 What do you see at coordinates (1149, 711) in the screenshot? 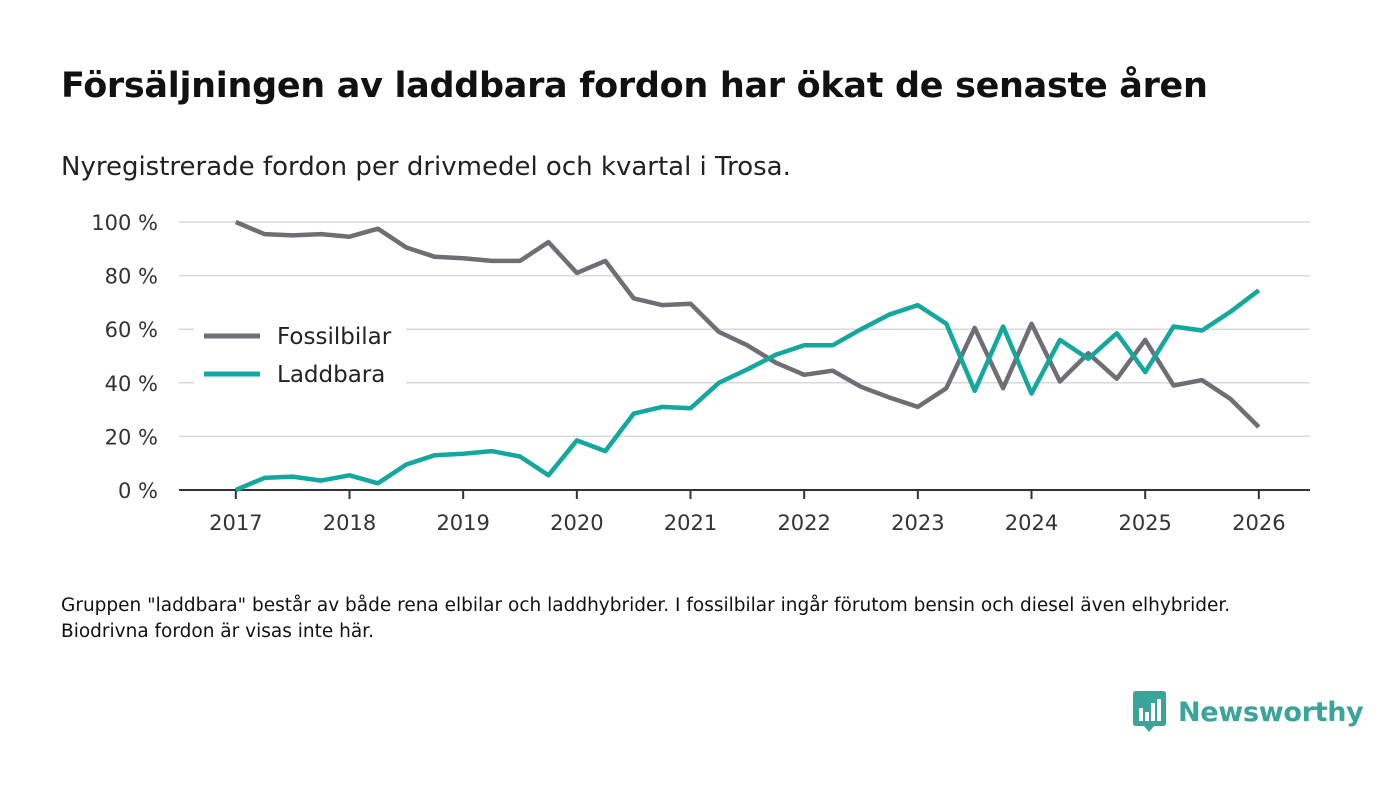
I see `bar-chart-speech-bubble-icon` at bounding box center [1149, 711].